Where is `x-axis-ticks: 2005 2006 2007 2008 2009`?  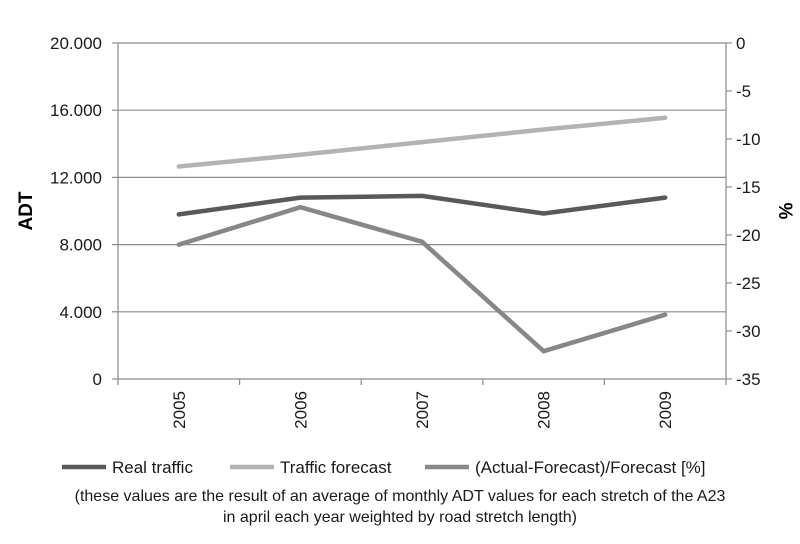 x-axis-ticks: 2005 2006 2007 2008 2009 is located at coordinates (422, 404).